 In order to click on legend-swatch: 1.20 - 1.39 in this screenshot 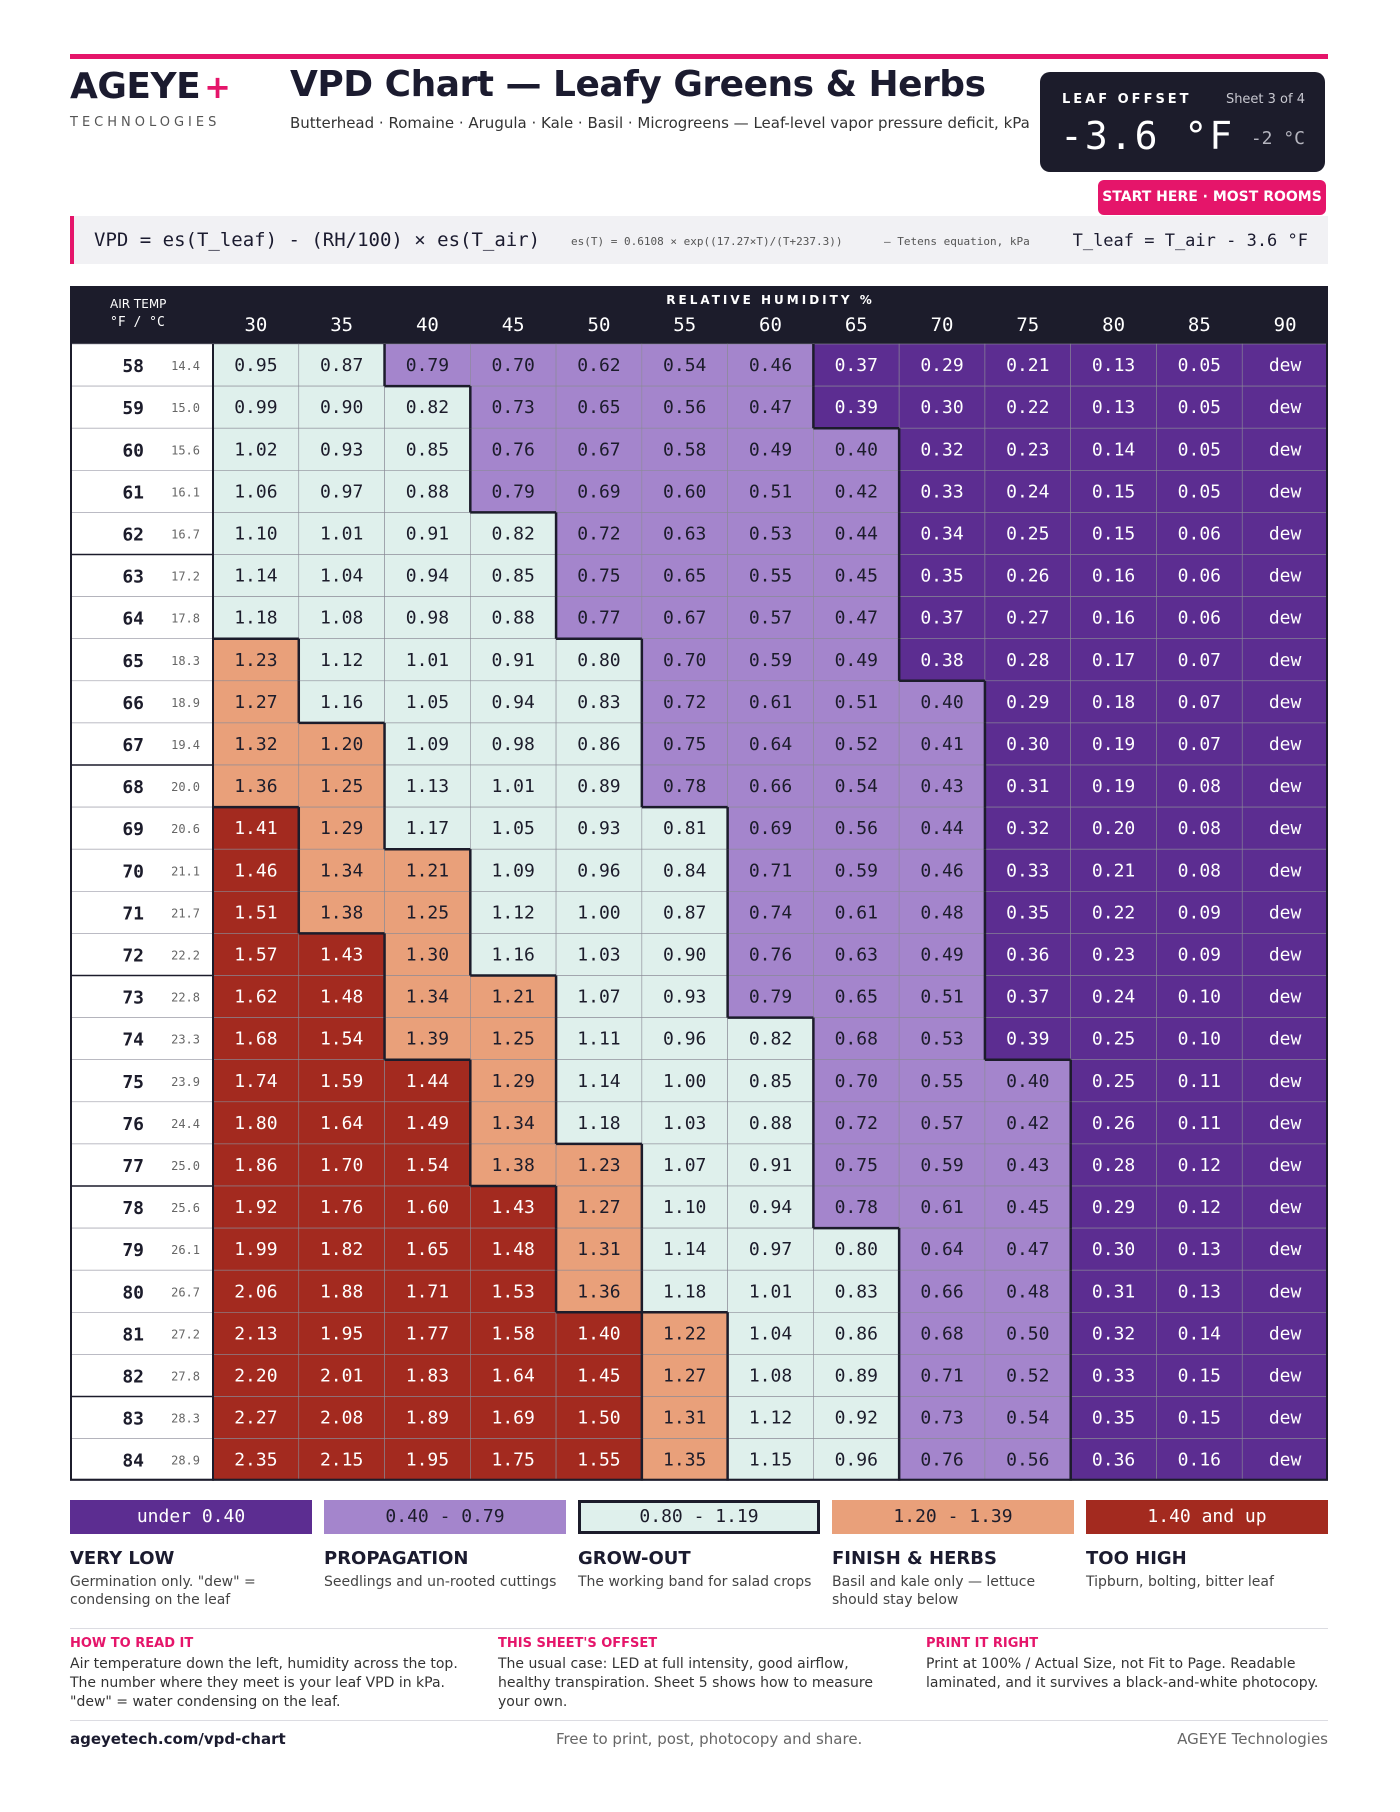, I will do `click(953, 1517)`.